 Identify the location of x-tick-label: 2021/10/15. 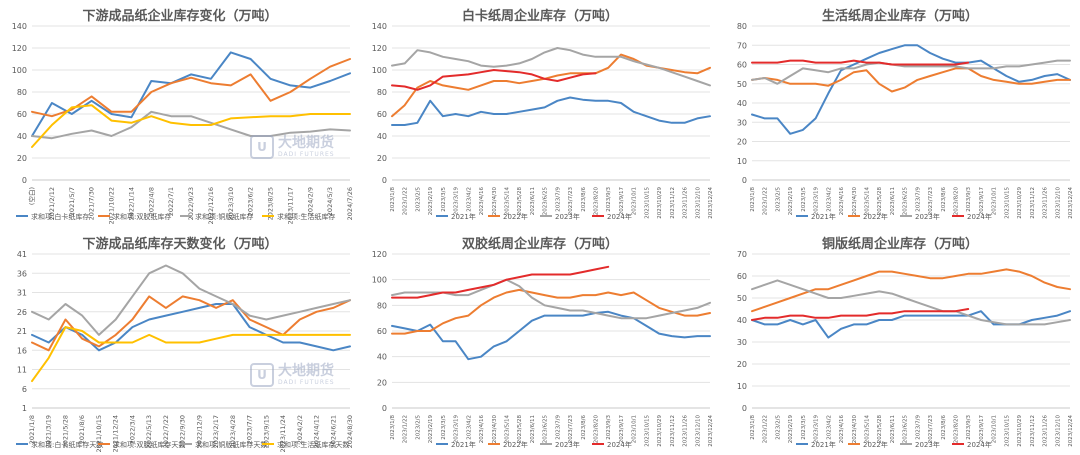
(99, 433).